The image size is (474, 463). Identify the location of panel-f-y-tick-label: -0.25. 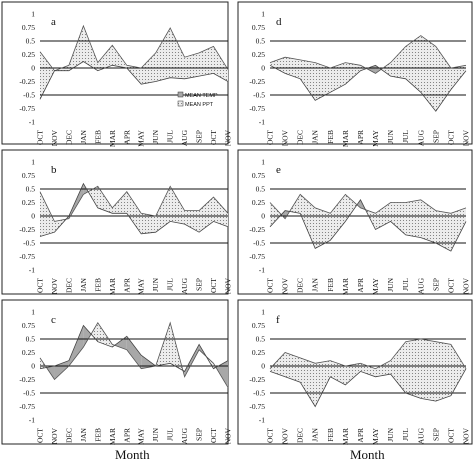
(257, 379).